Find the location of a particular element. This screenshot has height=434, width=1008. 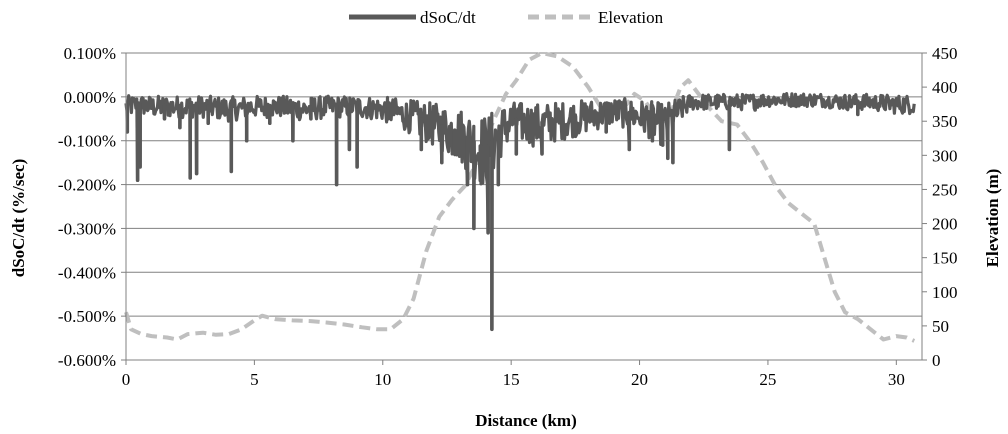

right-tick-label: 400 is located at coordinates (945, 87).